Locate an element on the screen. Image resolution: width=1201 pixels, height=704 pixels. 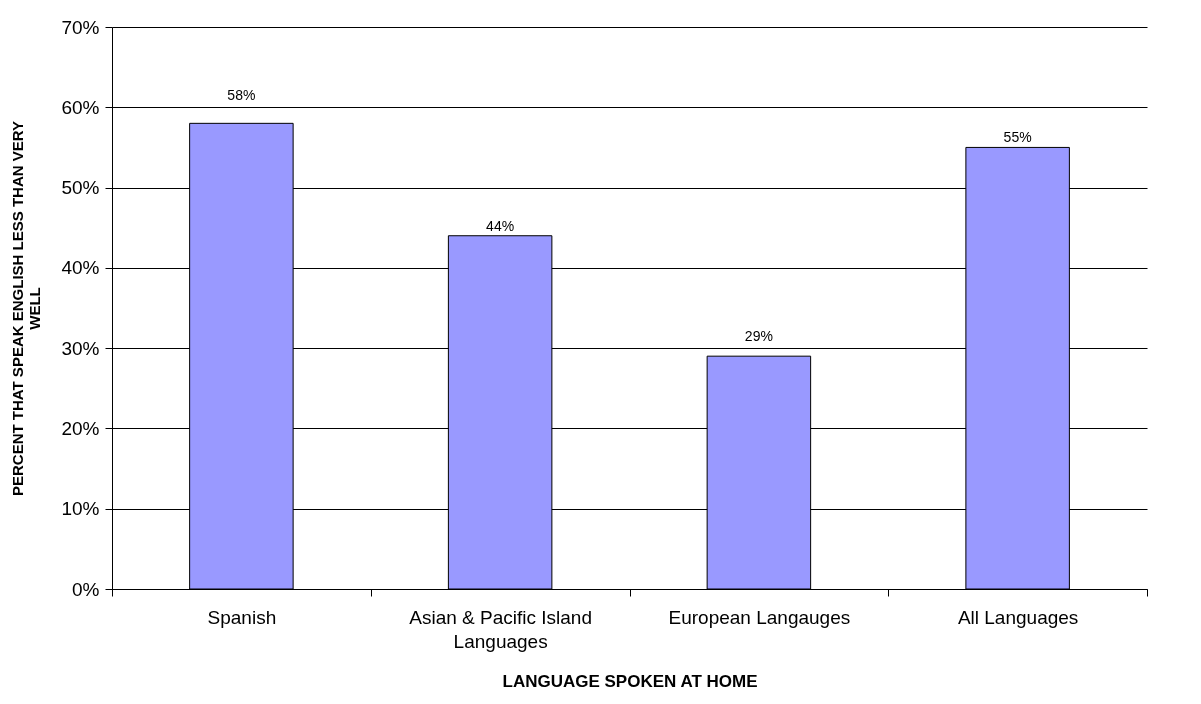
data-label: 44% is located at coordinates (500, 225).